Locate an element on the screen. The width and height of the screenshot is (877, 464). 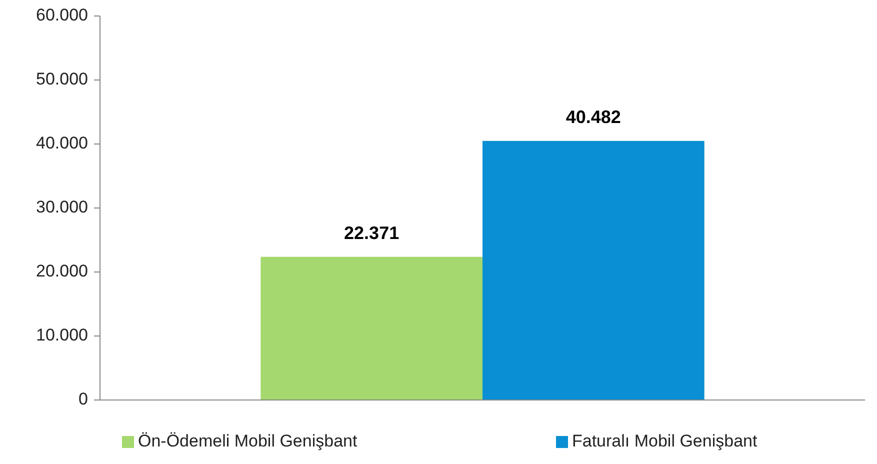
data-label: 22.371 is located at coordinates (372, 232).